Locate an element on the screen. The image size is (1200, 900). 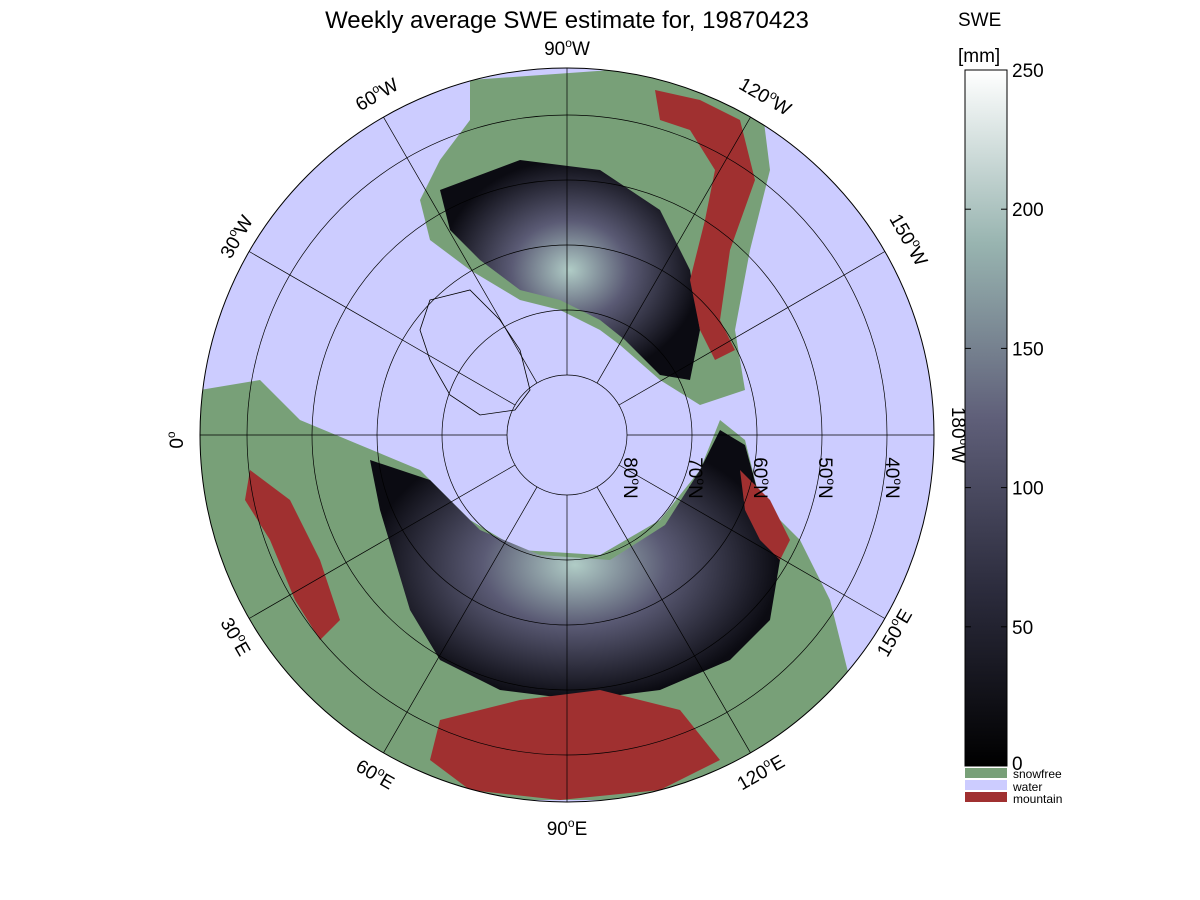
colorbar-label-line1: SWE is located at coordinates (979, 20).